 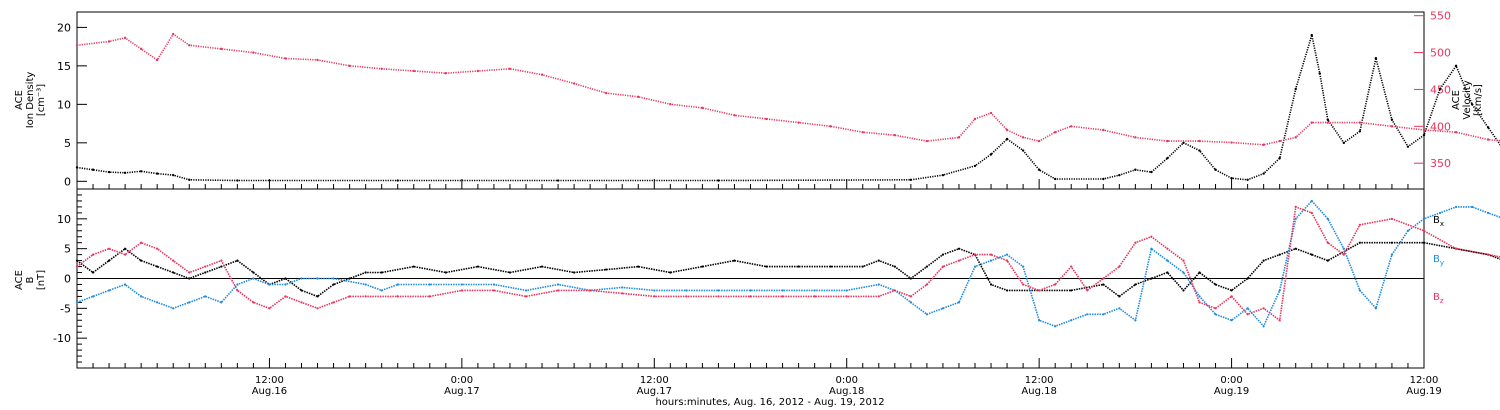 I want to click on b-field-label-line: ACE, so click(x=19, y=280).